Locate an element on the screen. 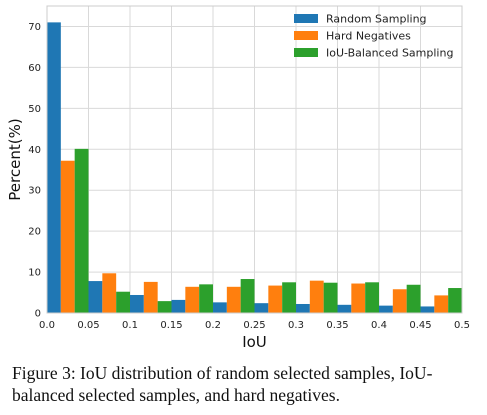 Image resolution: width=487 pixels, height=415 pixels. x-axis-ticks: 0.0 0.05 0.1 0.15 0.2 0.25 0.3 0.35 0.4 0.45 0.5 is located at coordinates (254, 325).